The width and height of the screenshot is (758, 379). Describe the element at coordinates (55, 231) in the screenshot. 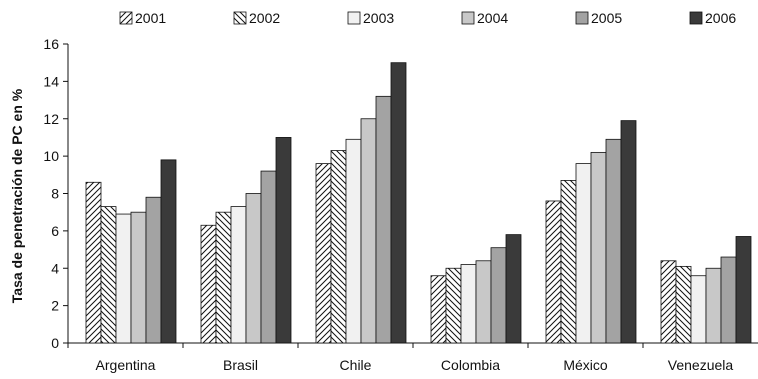

I see `y-tick-label: 6` at that location.